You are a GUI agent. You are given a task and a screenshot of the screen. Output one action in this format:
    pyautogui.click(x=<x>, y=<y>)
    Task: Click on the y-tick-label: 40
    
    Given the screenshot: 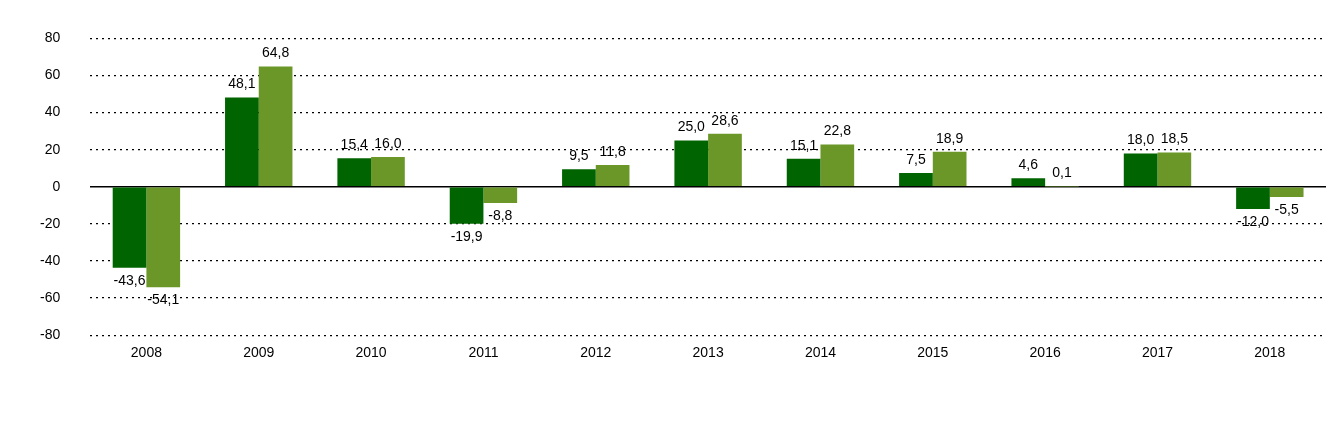 What is the action you would take?
    pyautogui.click(x=52, y=111)
    